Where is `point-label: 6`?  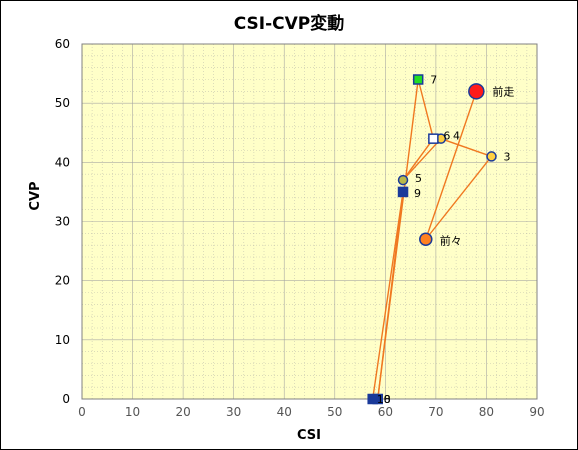 point-label: 6 is located at coordinates (446, 136).